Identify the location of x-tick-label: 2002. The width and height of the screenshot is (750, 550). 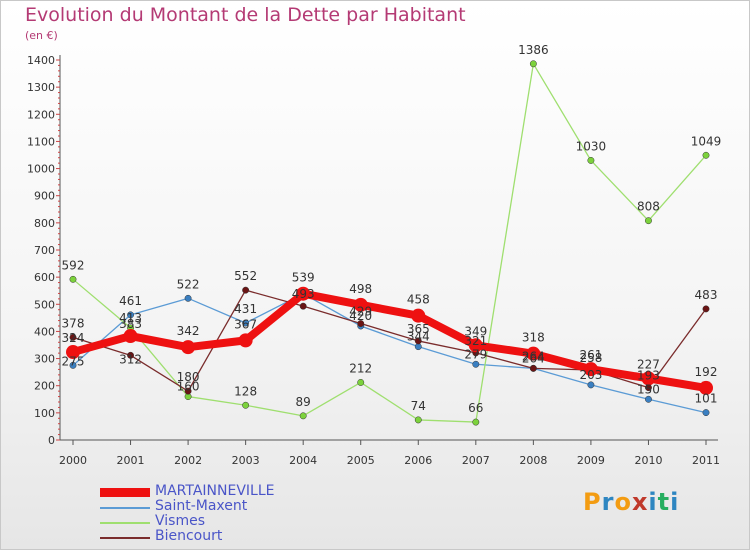
(188, 460).